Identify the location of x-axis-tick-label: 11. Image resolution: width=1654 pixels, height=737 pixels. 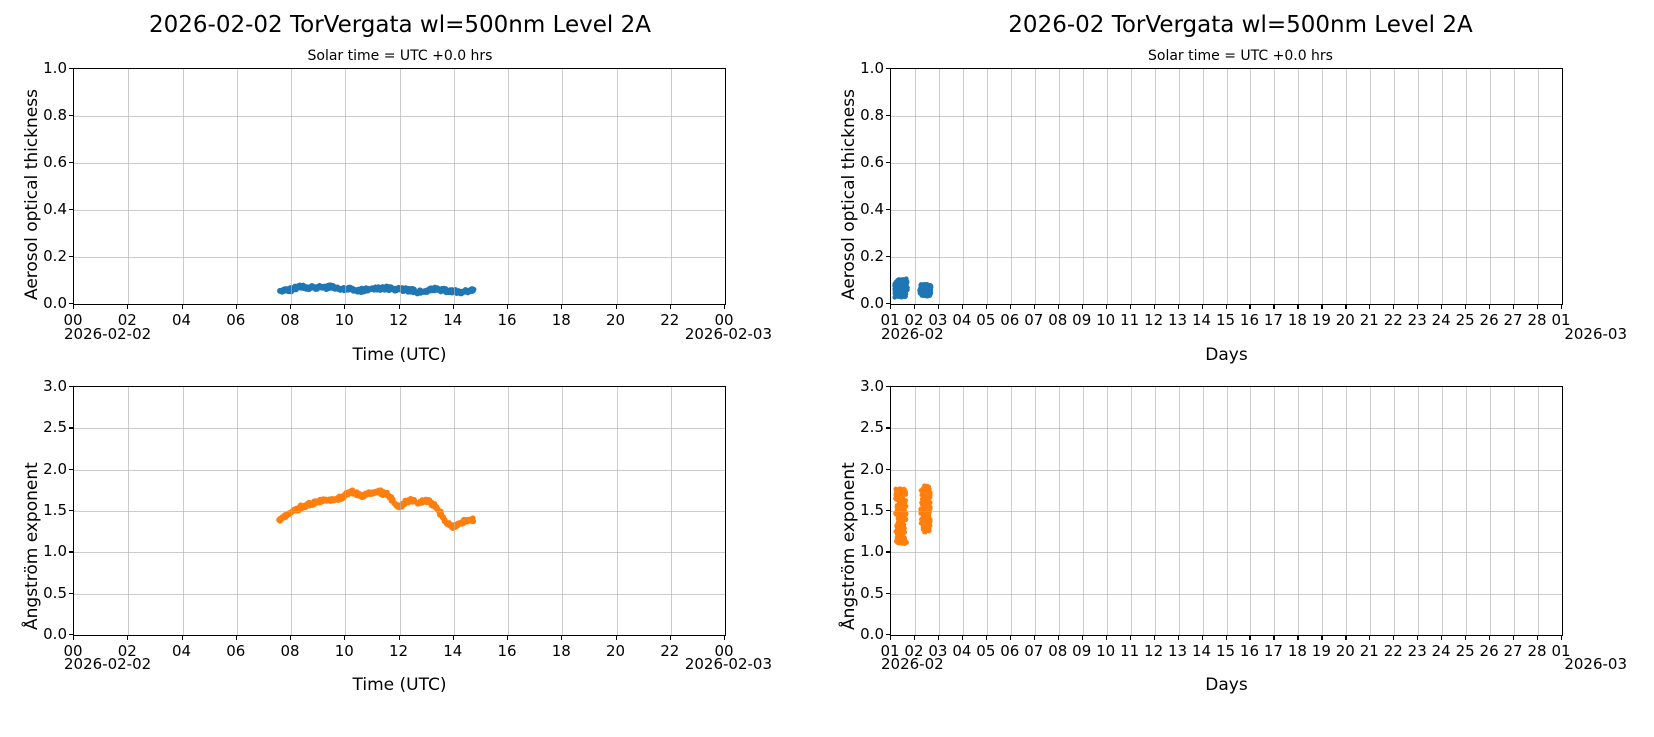
(1130, 320).